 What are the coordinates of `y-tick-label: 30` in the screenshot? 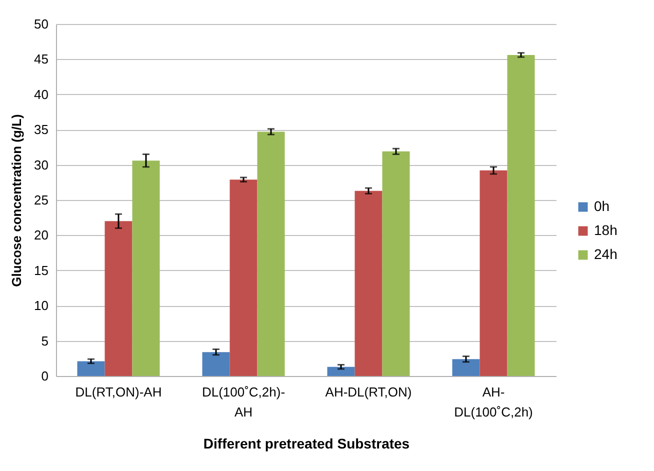 It's located at (41, 164).